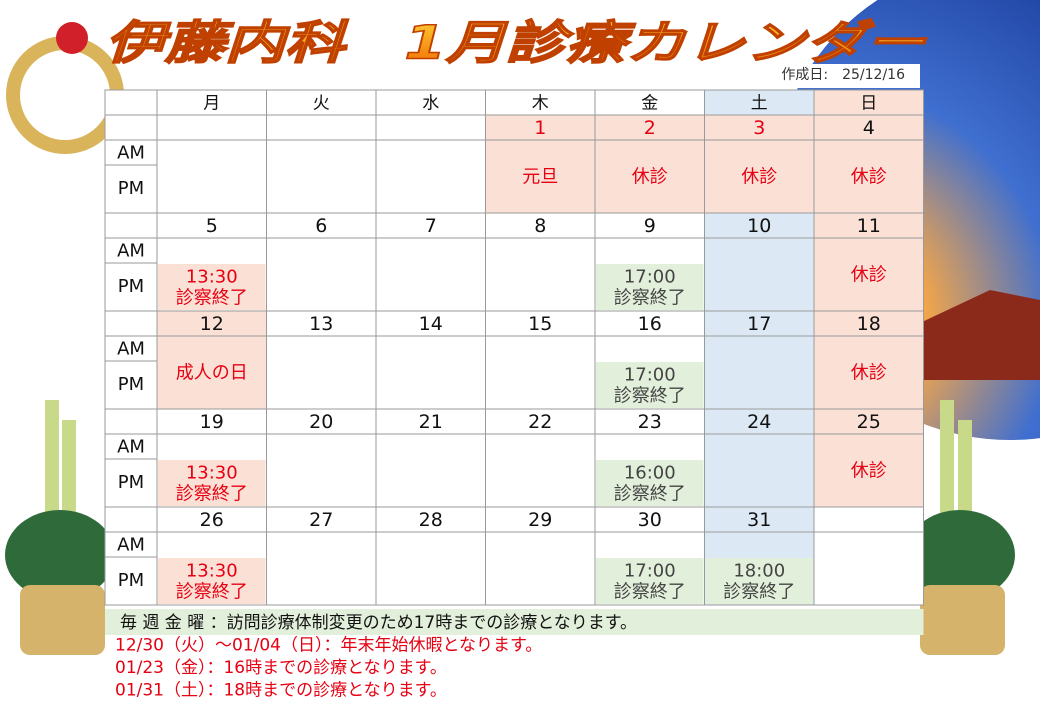  I want to click on day-note: 18:00, so click(759, 571).